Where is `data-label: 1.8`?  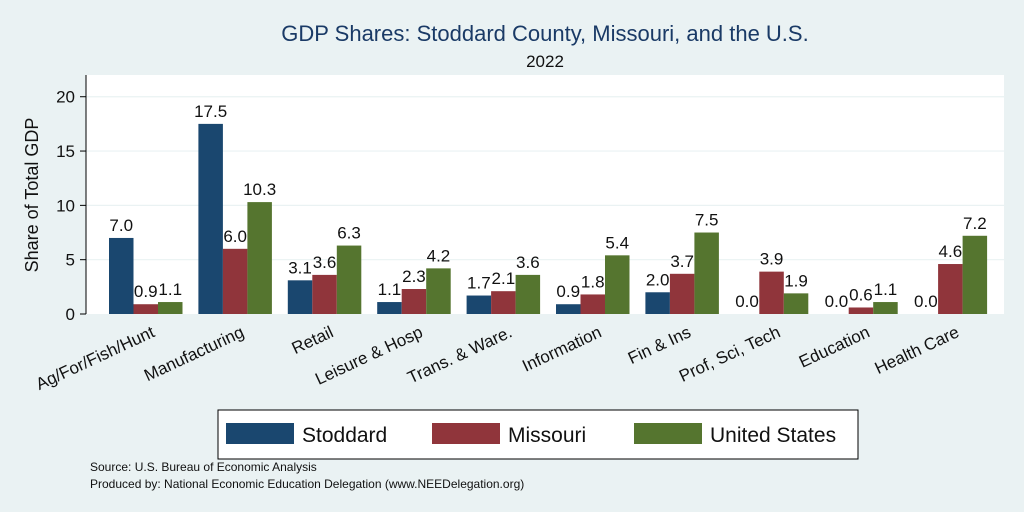 data-label: 1.8 is located at coordinates (593, 281).